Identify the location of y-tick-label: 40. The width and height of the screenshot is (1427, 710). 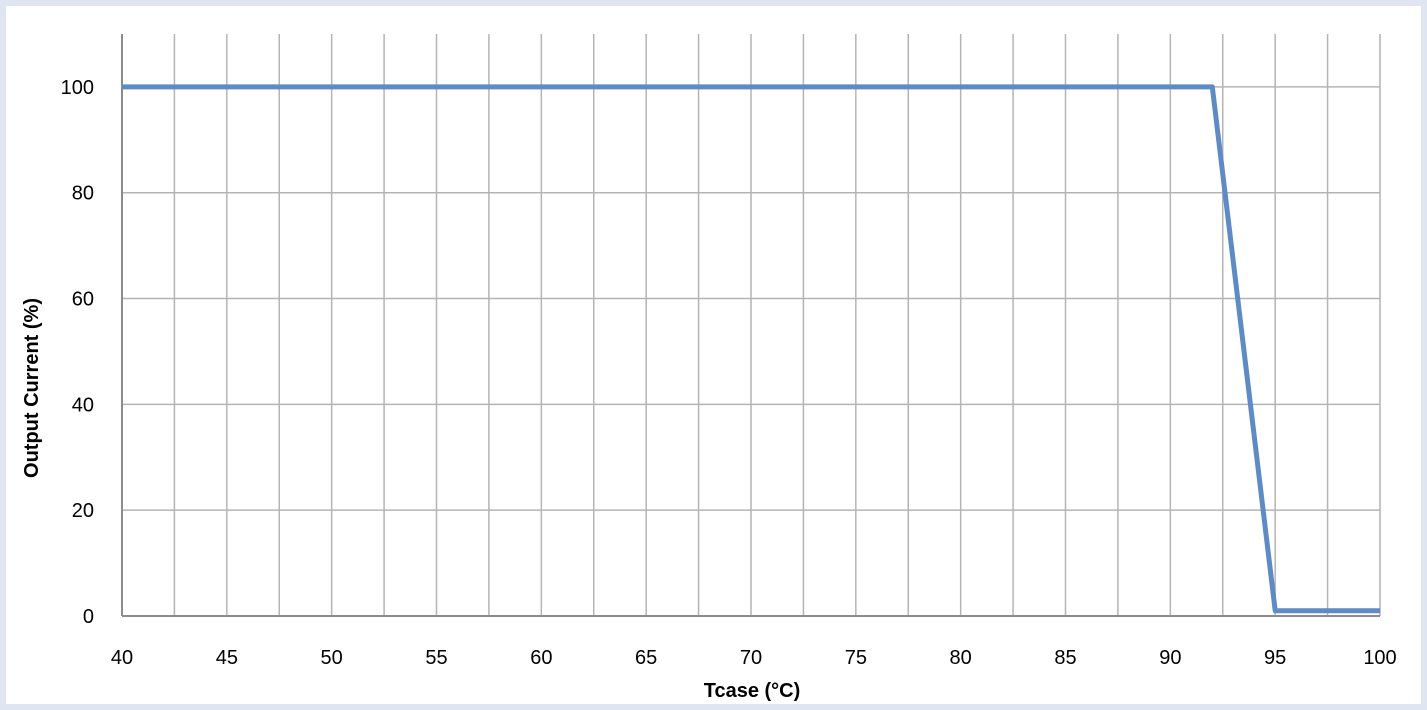
(83, 405).